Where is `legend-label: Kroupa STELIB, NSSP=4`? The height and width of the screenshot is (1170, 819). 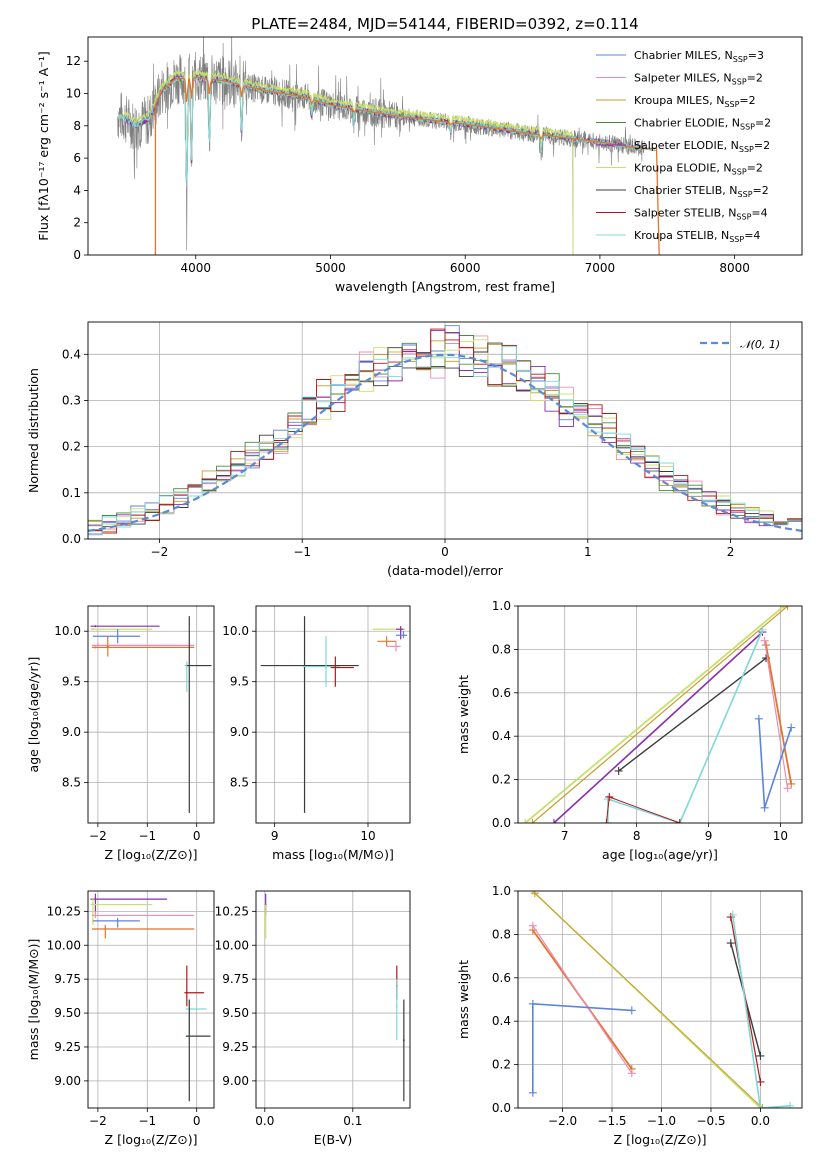 legend-label: Kroupa STELIB, NSSP=4 is located at coordinates (697, 236).